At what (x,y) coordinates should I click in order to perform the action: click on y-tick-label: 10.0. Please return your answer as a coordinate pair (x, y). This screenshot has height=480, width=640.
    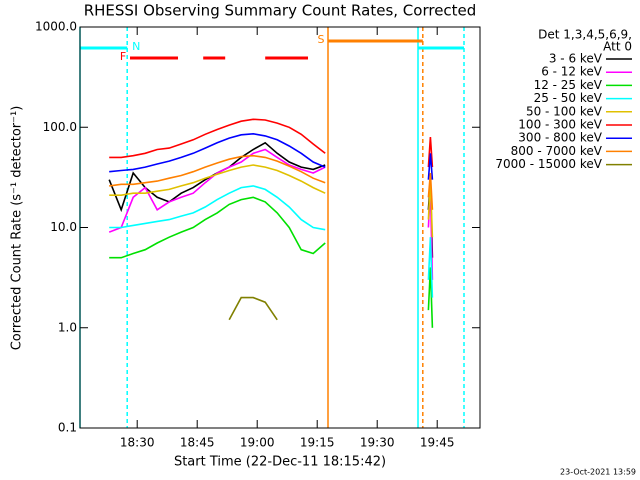
    Looking at the image, I should click on (63, 227).